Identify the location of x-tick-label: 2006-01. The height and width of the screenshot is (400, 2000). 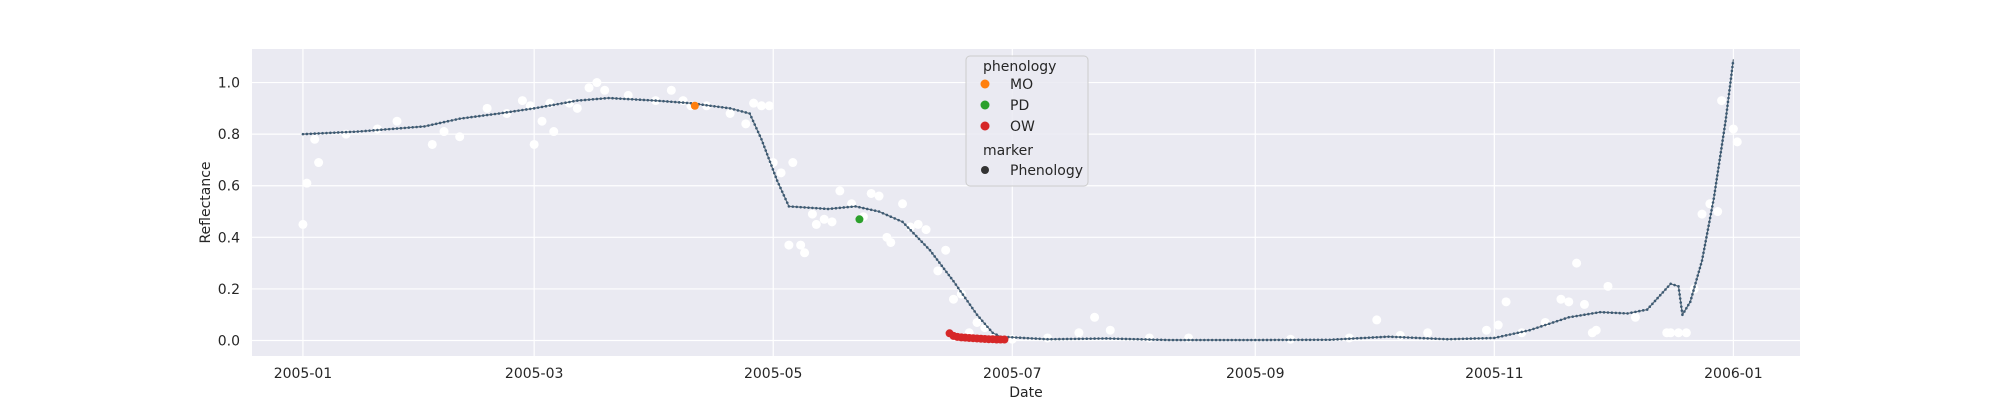
(1733, 374).